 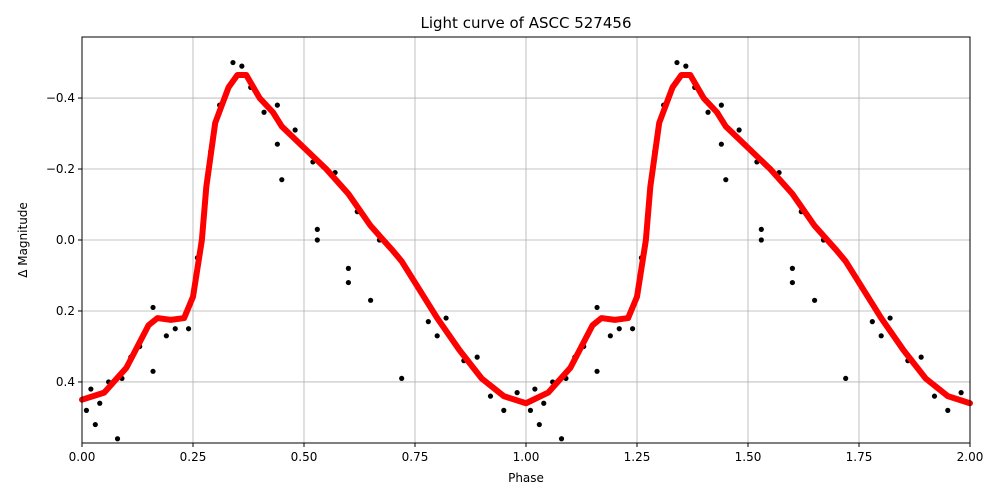 What do you see at coordinates (65, 382) in the screenshot?
I see `y-tick-label: 0.4` at bounding box center [65, 382].